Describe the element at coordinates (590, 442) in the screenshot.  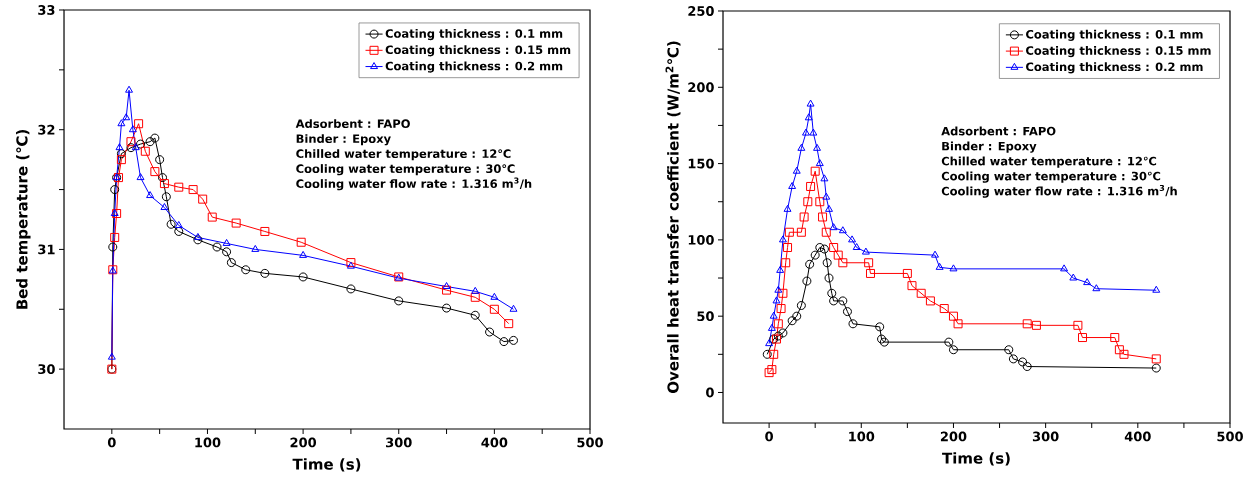
I see `x-tick-label: 500` at that location.